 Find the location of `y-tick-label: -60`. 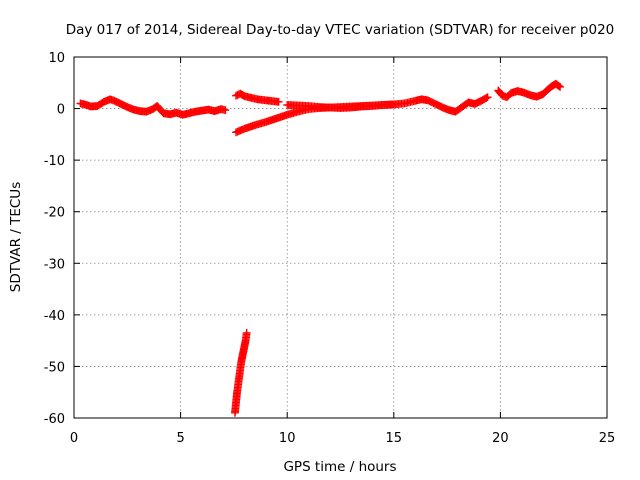

y-tick-label: -60 is located at coordinates (54, 419).